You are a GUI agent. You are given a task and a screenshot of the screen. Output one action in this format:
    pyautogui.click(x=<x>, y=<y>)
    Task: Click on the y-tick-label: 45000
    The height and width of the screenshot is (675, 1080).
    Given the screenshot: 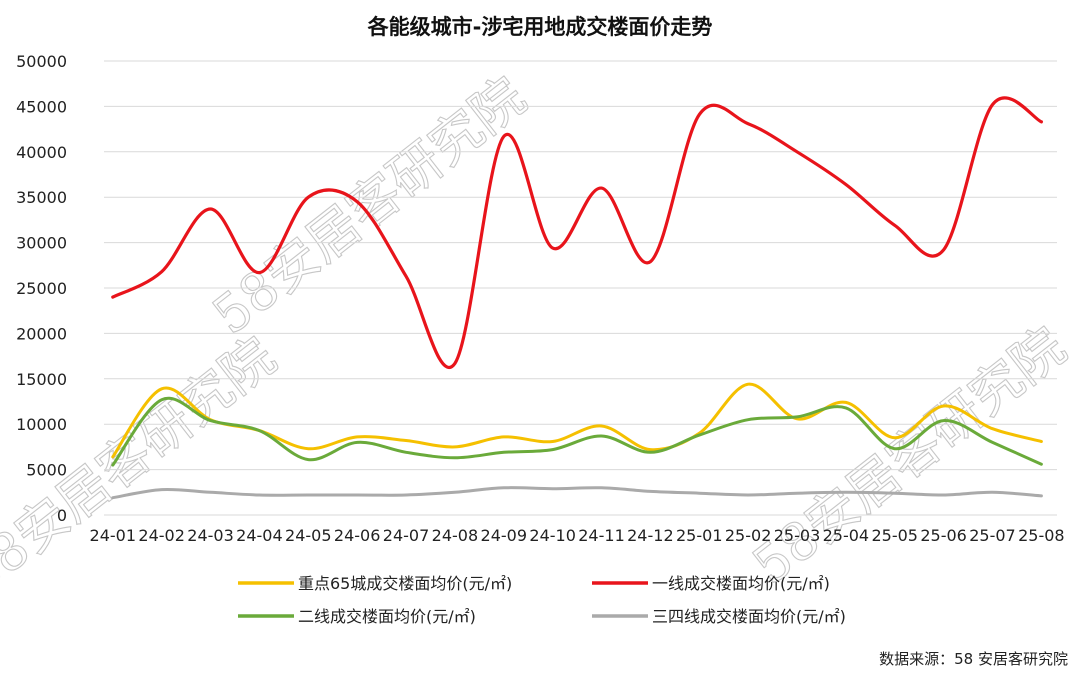 What is the action you would take?
    pyautogui.click(x=41, y=106)
    